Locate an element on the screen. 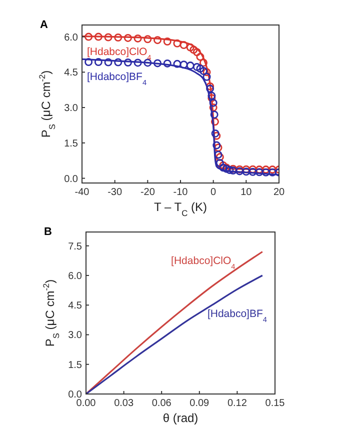  x-axis-title: T – T$_{C}$ (K) is located at coordinates (180, 209).